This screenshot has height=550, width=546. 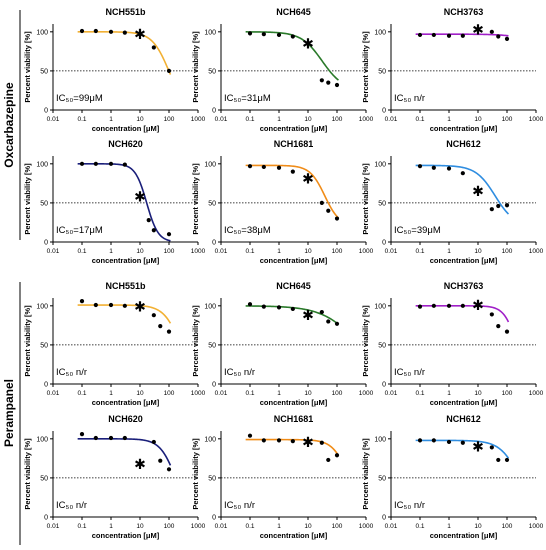 I want to click on ic50-label: IC₅₀=39μM, so click(x=417, y=230).